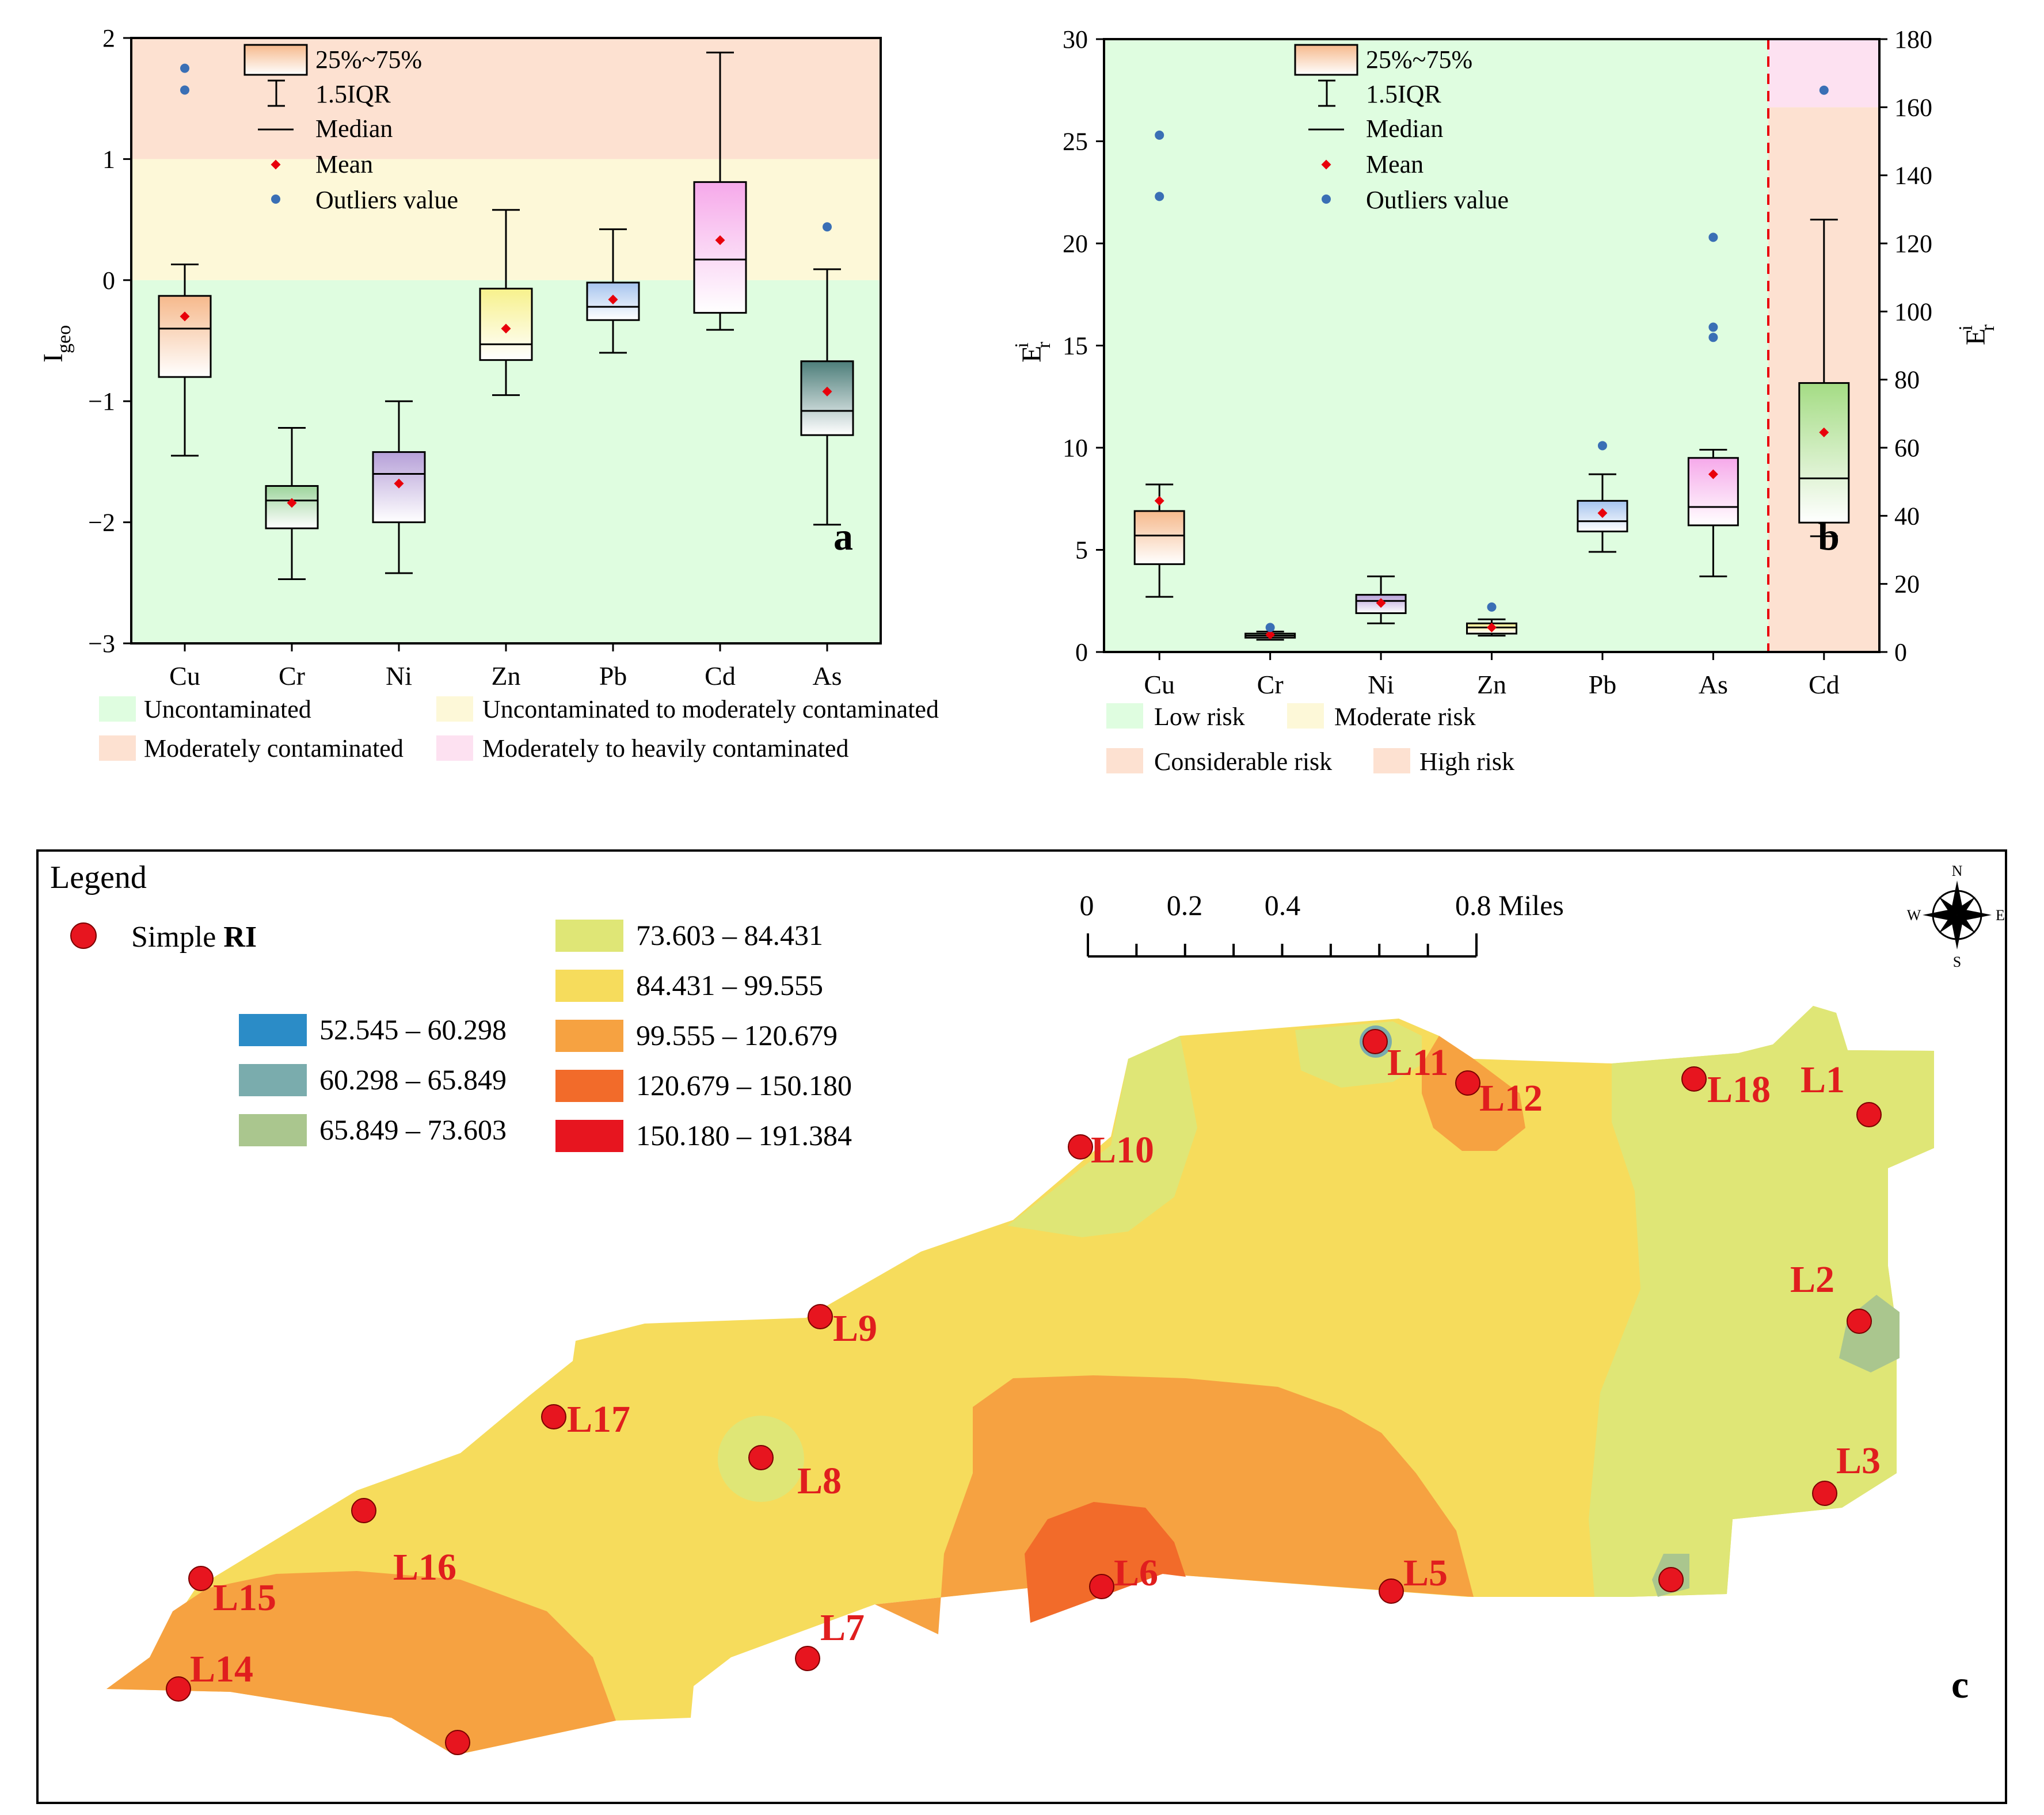 This screenshot has height=1815, width=2044. What do you see at coordinates (1957, 962) in the screenshot?
I see `compass-s: S` at bounding box center [1957, 962].